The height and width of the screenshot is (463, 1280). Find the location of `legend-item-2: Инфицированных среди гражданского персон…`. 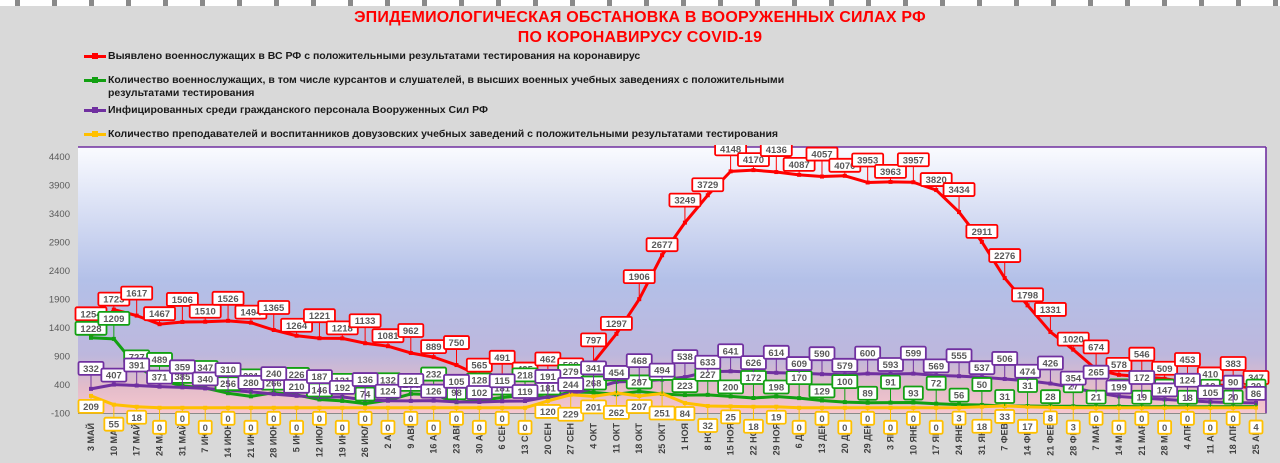

legend-item-2: Инфицированных среди гражданского персон… is located at coordinates (474, 110).